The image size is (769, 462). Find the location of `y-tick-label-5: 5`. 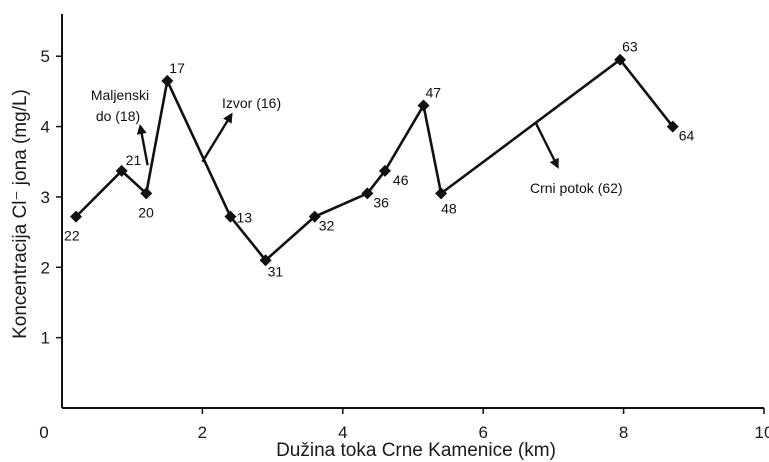

y-tick-label-5: 5 is located at coordinates (45, 56).